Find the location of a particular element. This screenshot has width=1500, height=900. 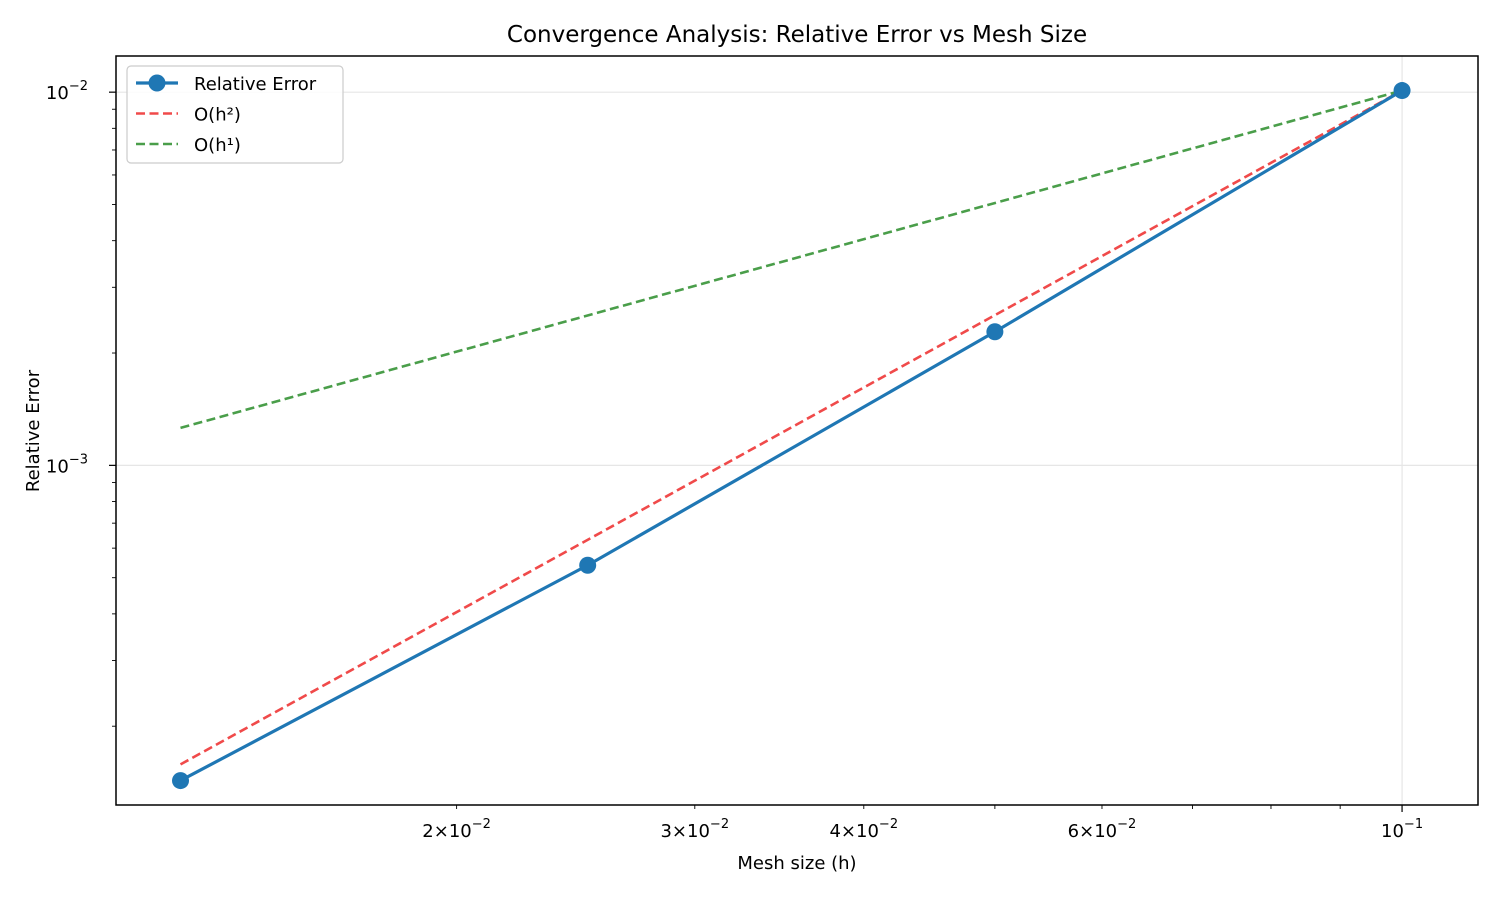

x-tick-label: 3×10⁻² is located at coordinates (694, 829).